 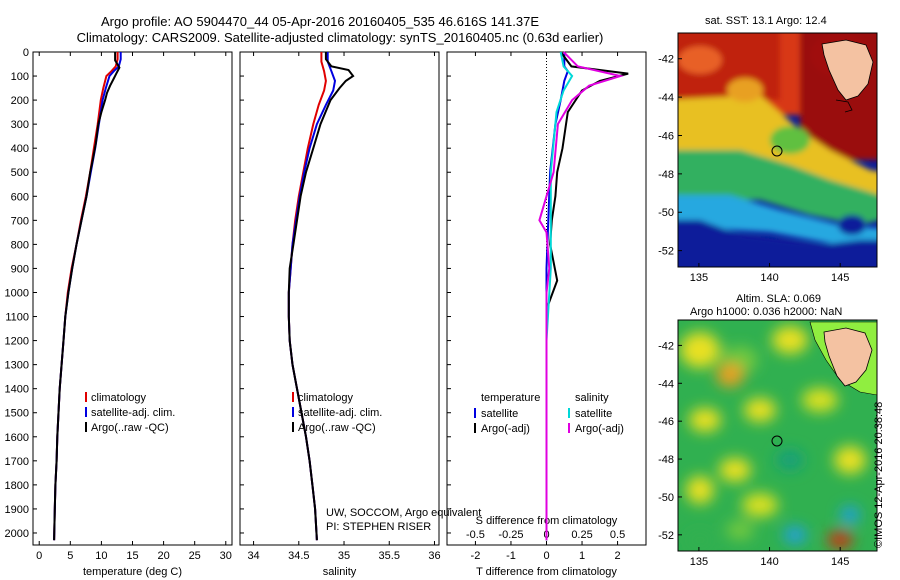 I want to click on x2-tick-label: -0.25, so click(x=510, y=535).